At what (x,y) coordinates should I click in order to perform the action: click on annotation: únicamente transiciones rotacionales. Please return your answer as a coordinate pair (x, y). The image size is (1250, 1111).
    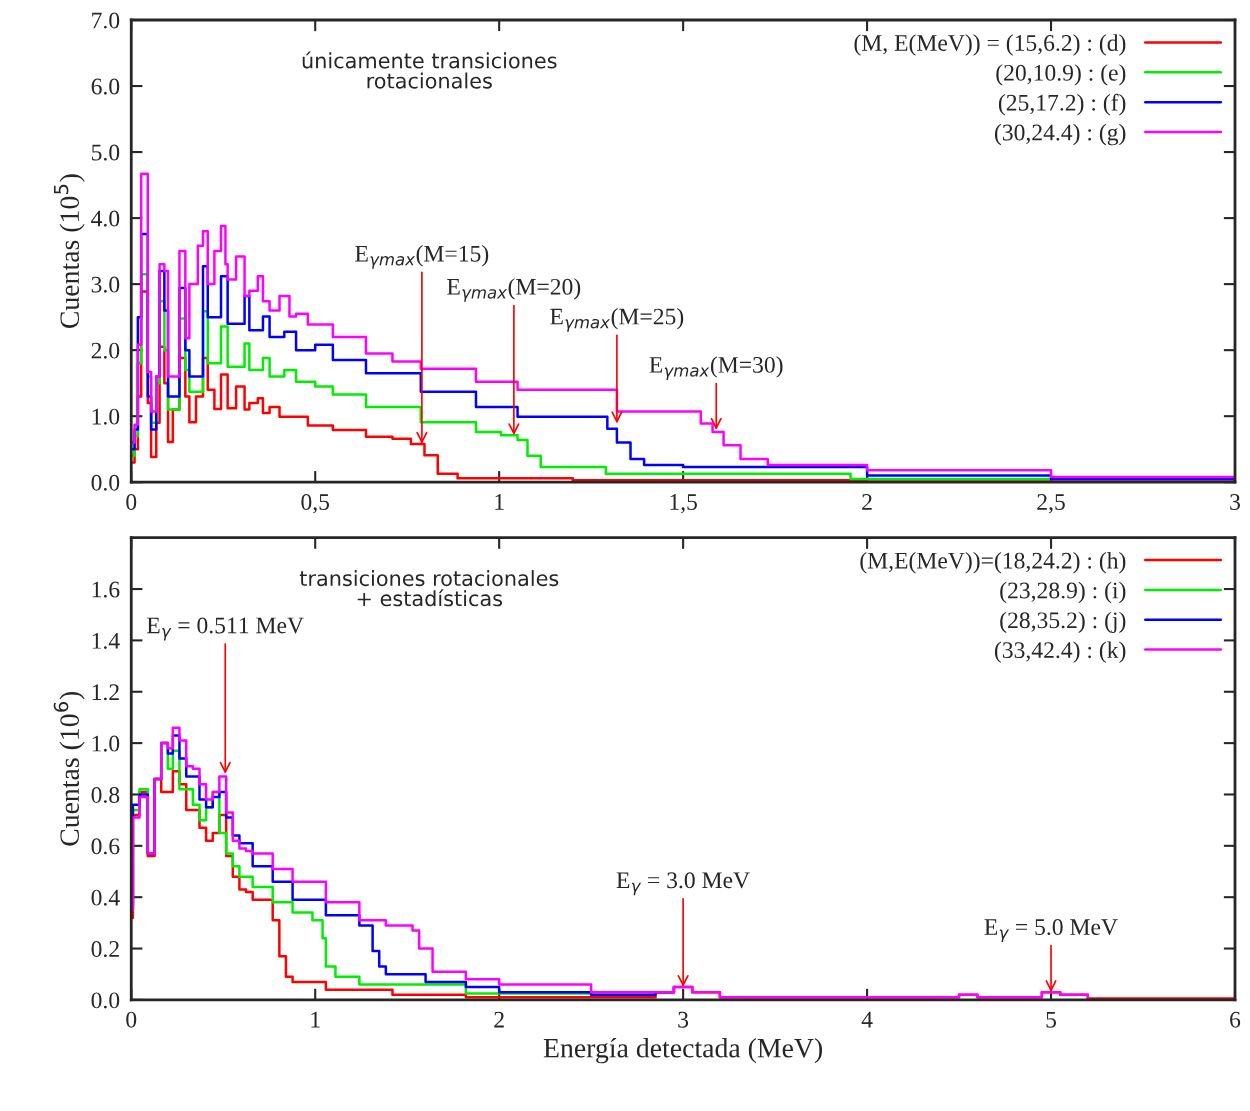
    Looking at the image, I should click on (429, 70).